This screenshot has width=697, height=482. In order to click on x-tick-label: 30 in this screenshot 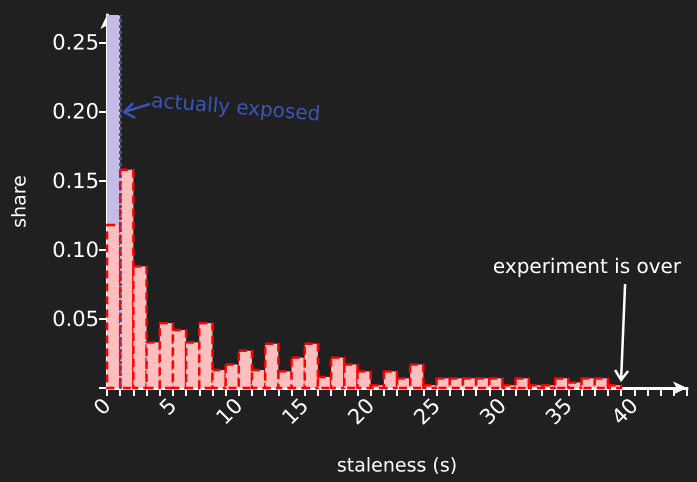, I will do `click(493, 412)`.